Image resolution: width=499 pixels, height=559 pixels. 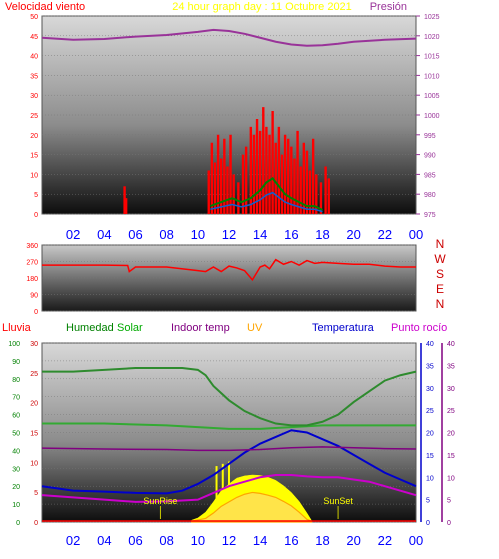 What do you see at coordinates (388, 7) in the screenshot?
I see `pressure-title: Presión` at bounding box center [388, 7].